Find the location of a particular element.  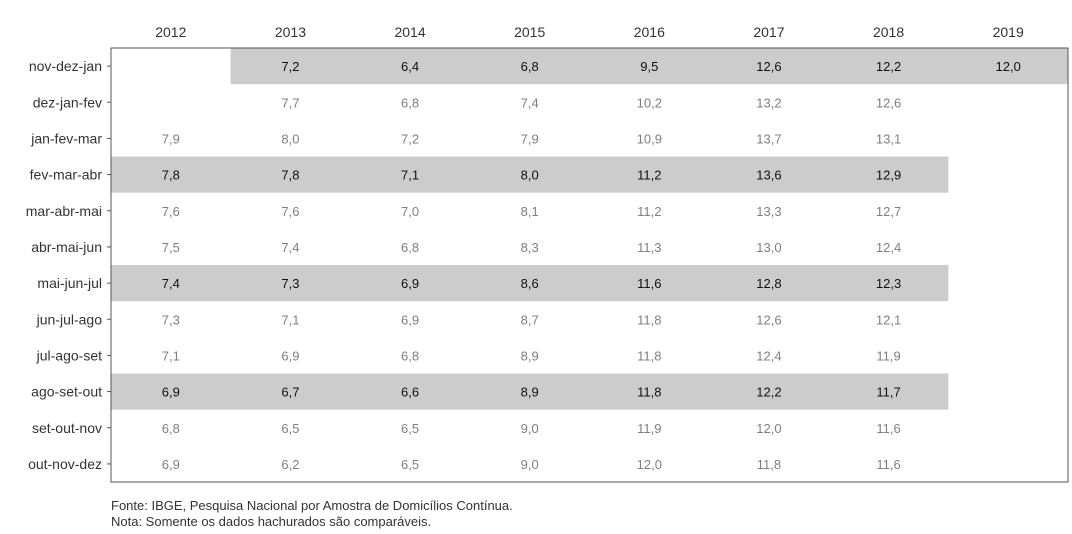

row-label: mar-abr-mai is located at coordinates (64, 211).